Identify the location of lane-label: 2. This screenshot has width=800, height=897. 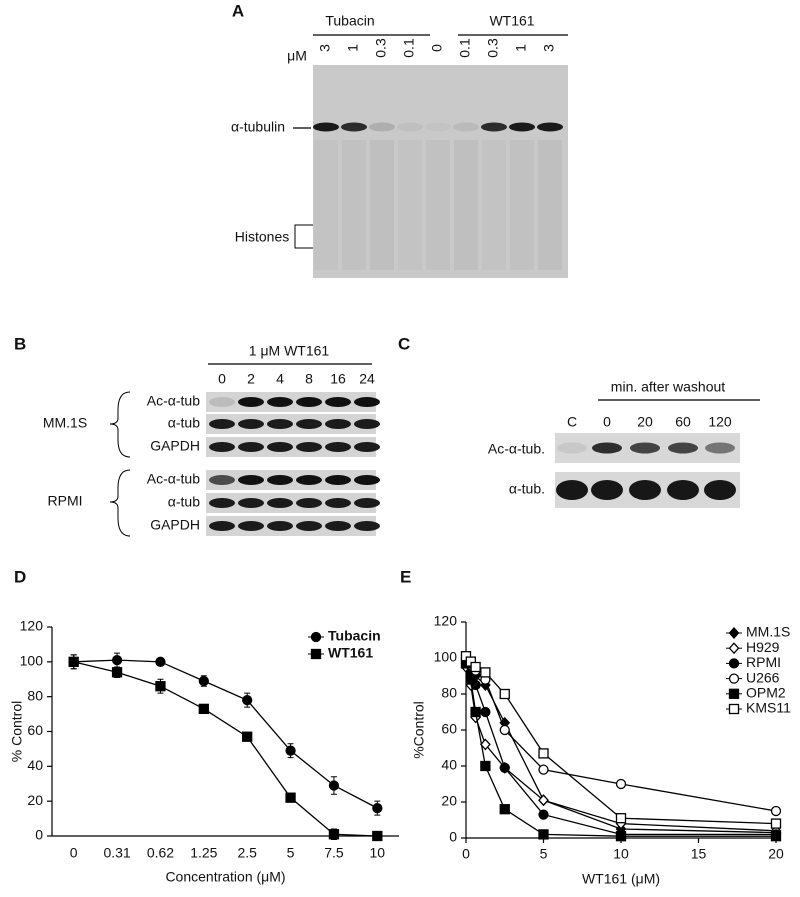
(251, 379).